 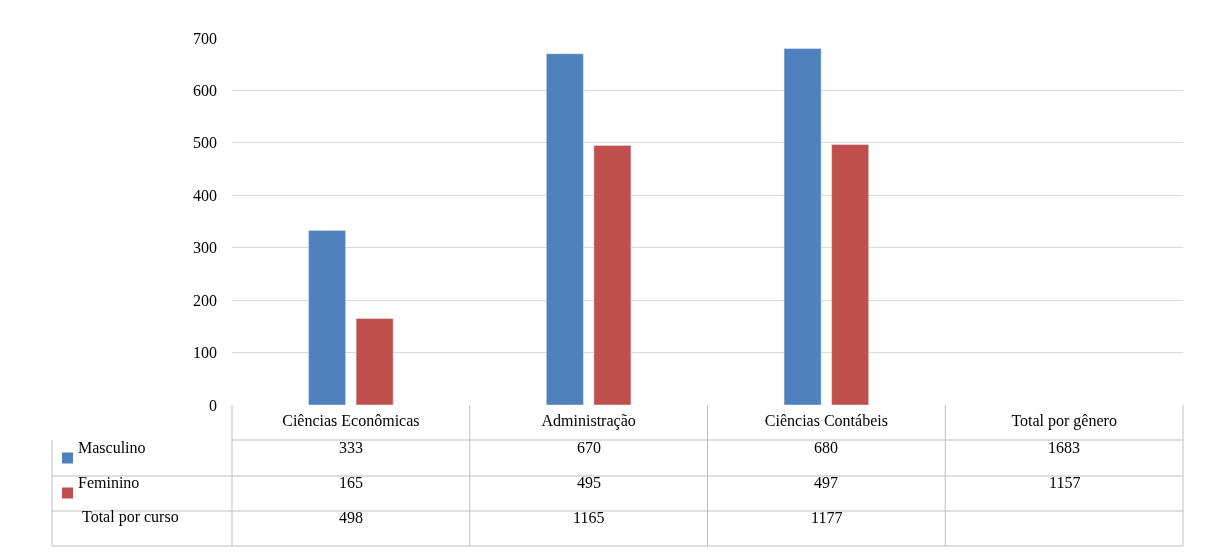 What do you see at coordinates (826, 420) in the screenshot?
I see `x-tick-label: Ciências Contábeis` at bounding box center [826, 420].